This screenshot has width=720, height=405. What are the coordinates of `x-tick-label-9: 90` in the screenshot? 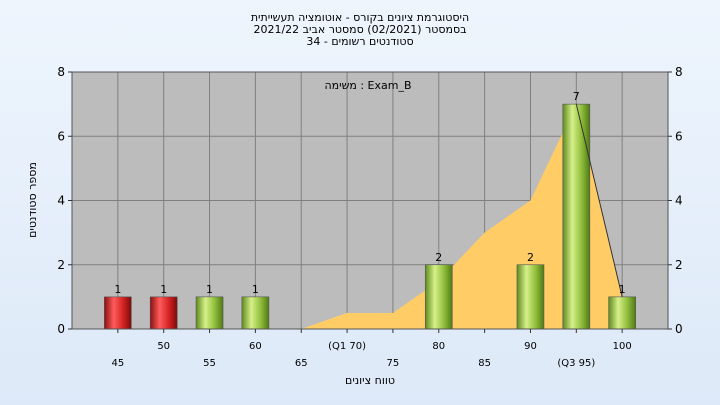 It's located at (530, 346).